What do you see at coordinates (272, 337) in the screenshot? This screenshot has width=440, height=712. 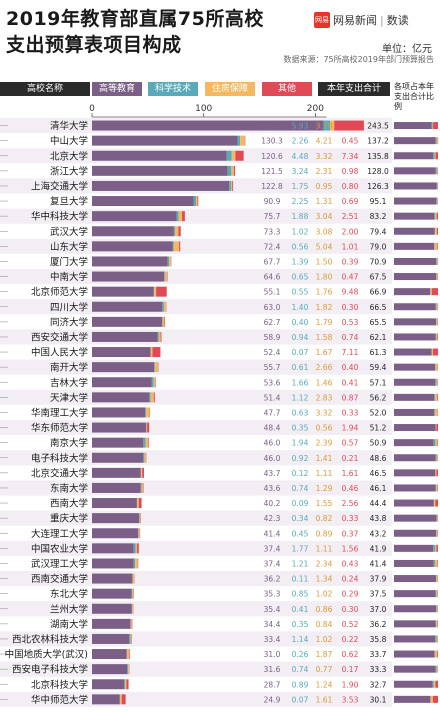 I see `value-label: 58.9` at bounding box center [272, 337].